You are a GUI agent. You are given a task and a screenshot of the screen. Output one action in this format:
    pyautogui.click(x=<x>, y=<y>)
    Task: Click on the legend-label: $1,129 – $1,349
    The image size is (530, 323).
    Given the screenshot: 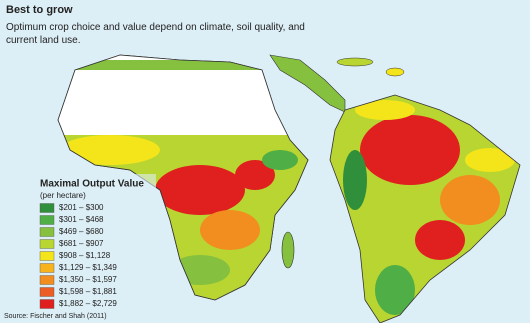 What is the action you would take?
    pyautogui.click(x=88, y=267)
    